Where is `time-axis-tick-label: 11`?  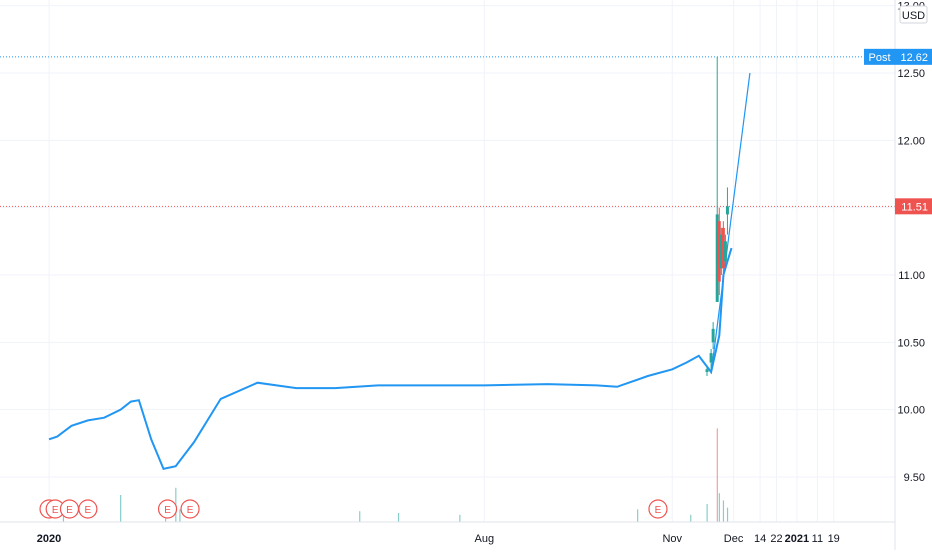 time-axis-tick-label: 11 is located at coordinates (817, 539).